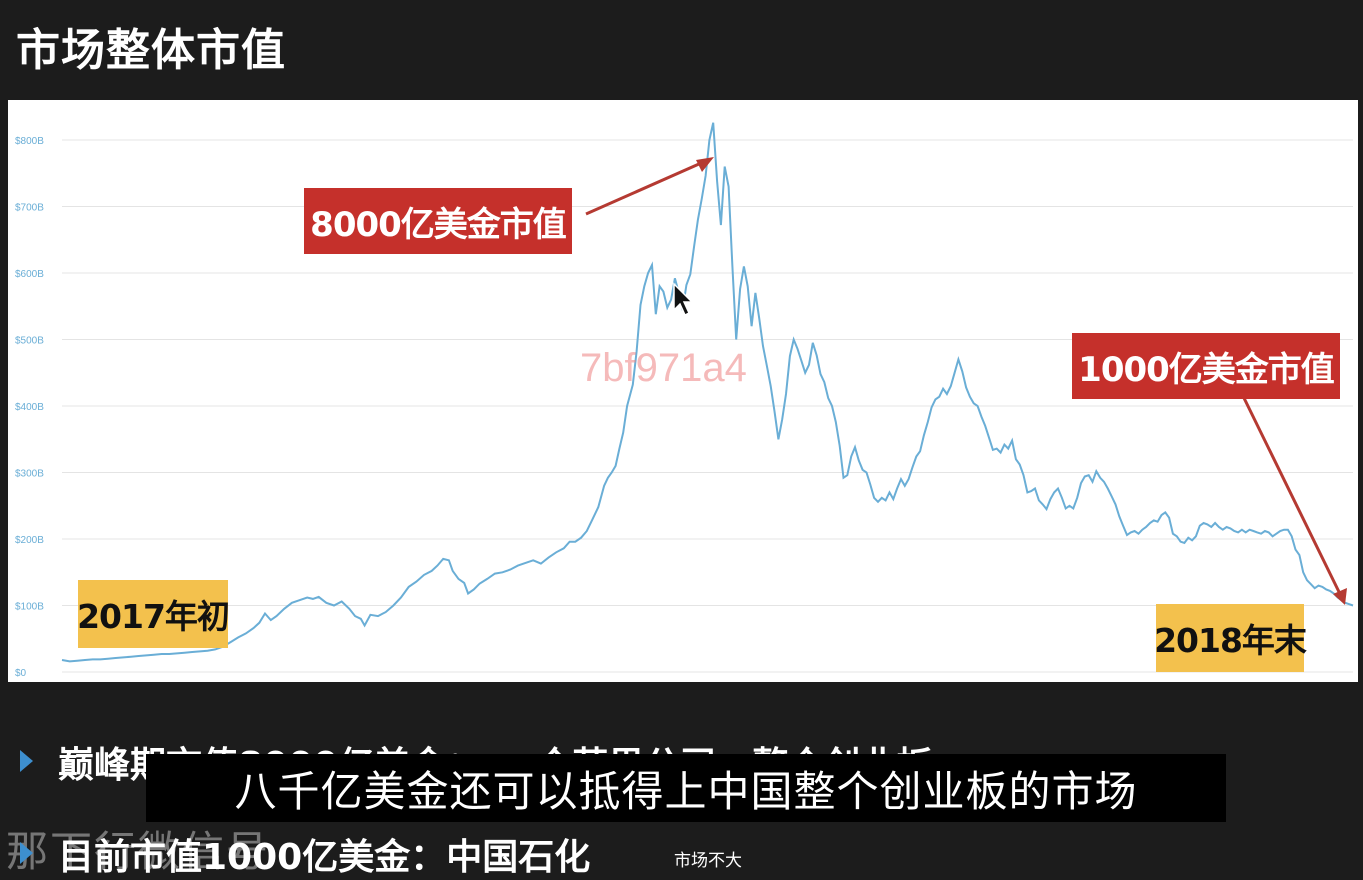 The width and height of the screenshot is (1363, 880). I want to click on y-tick-label: $100B, so click(29, 607).